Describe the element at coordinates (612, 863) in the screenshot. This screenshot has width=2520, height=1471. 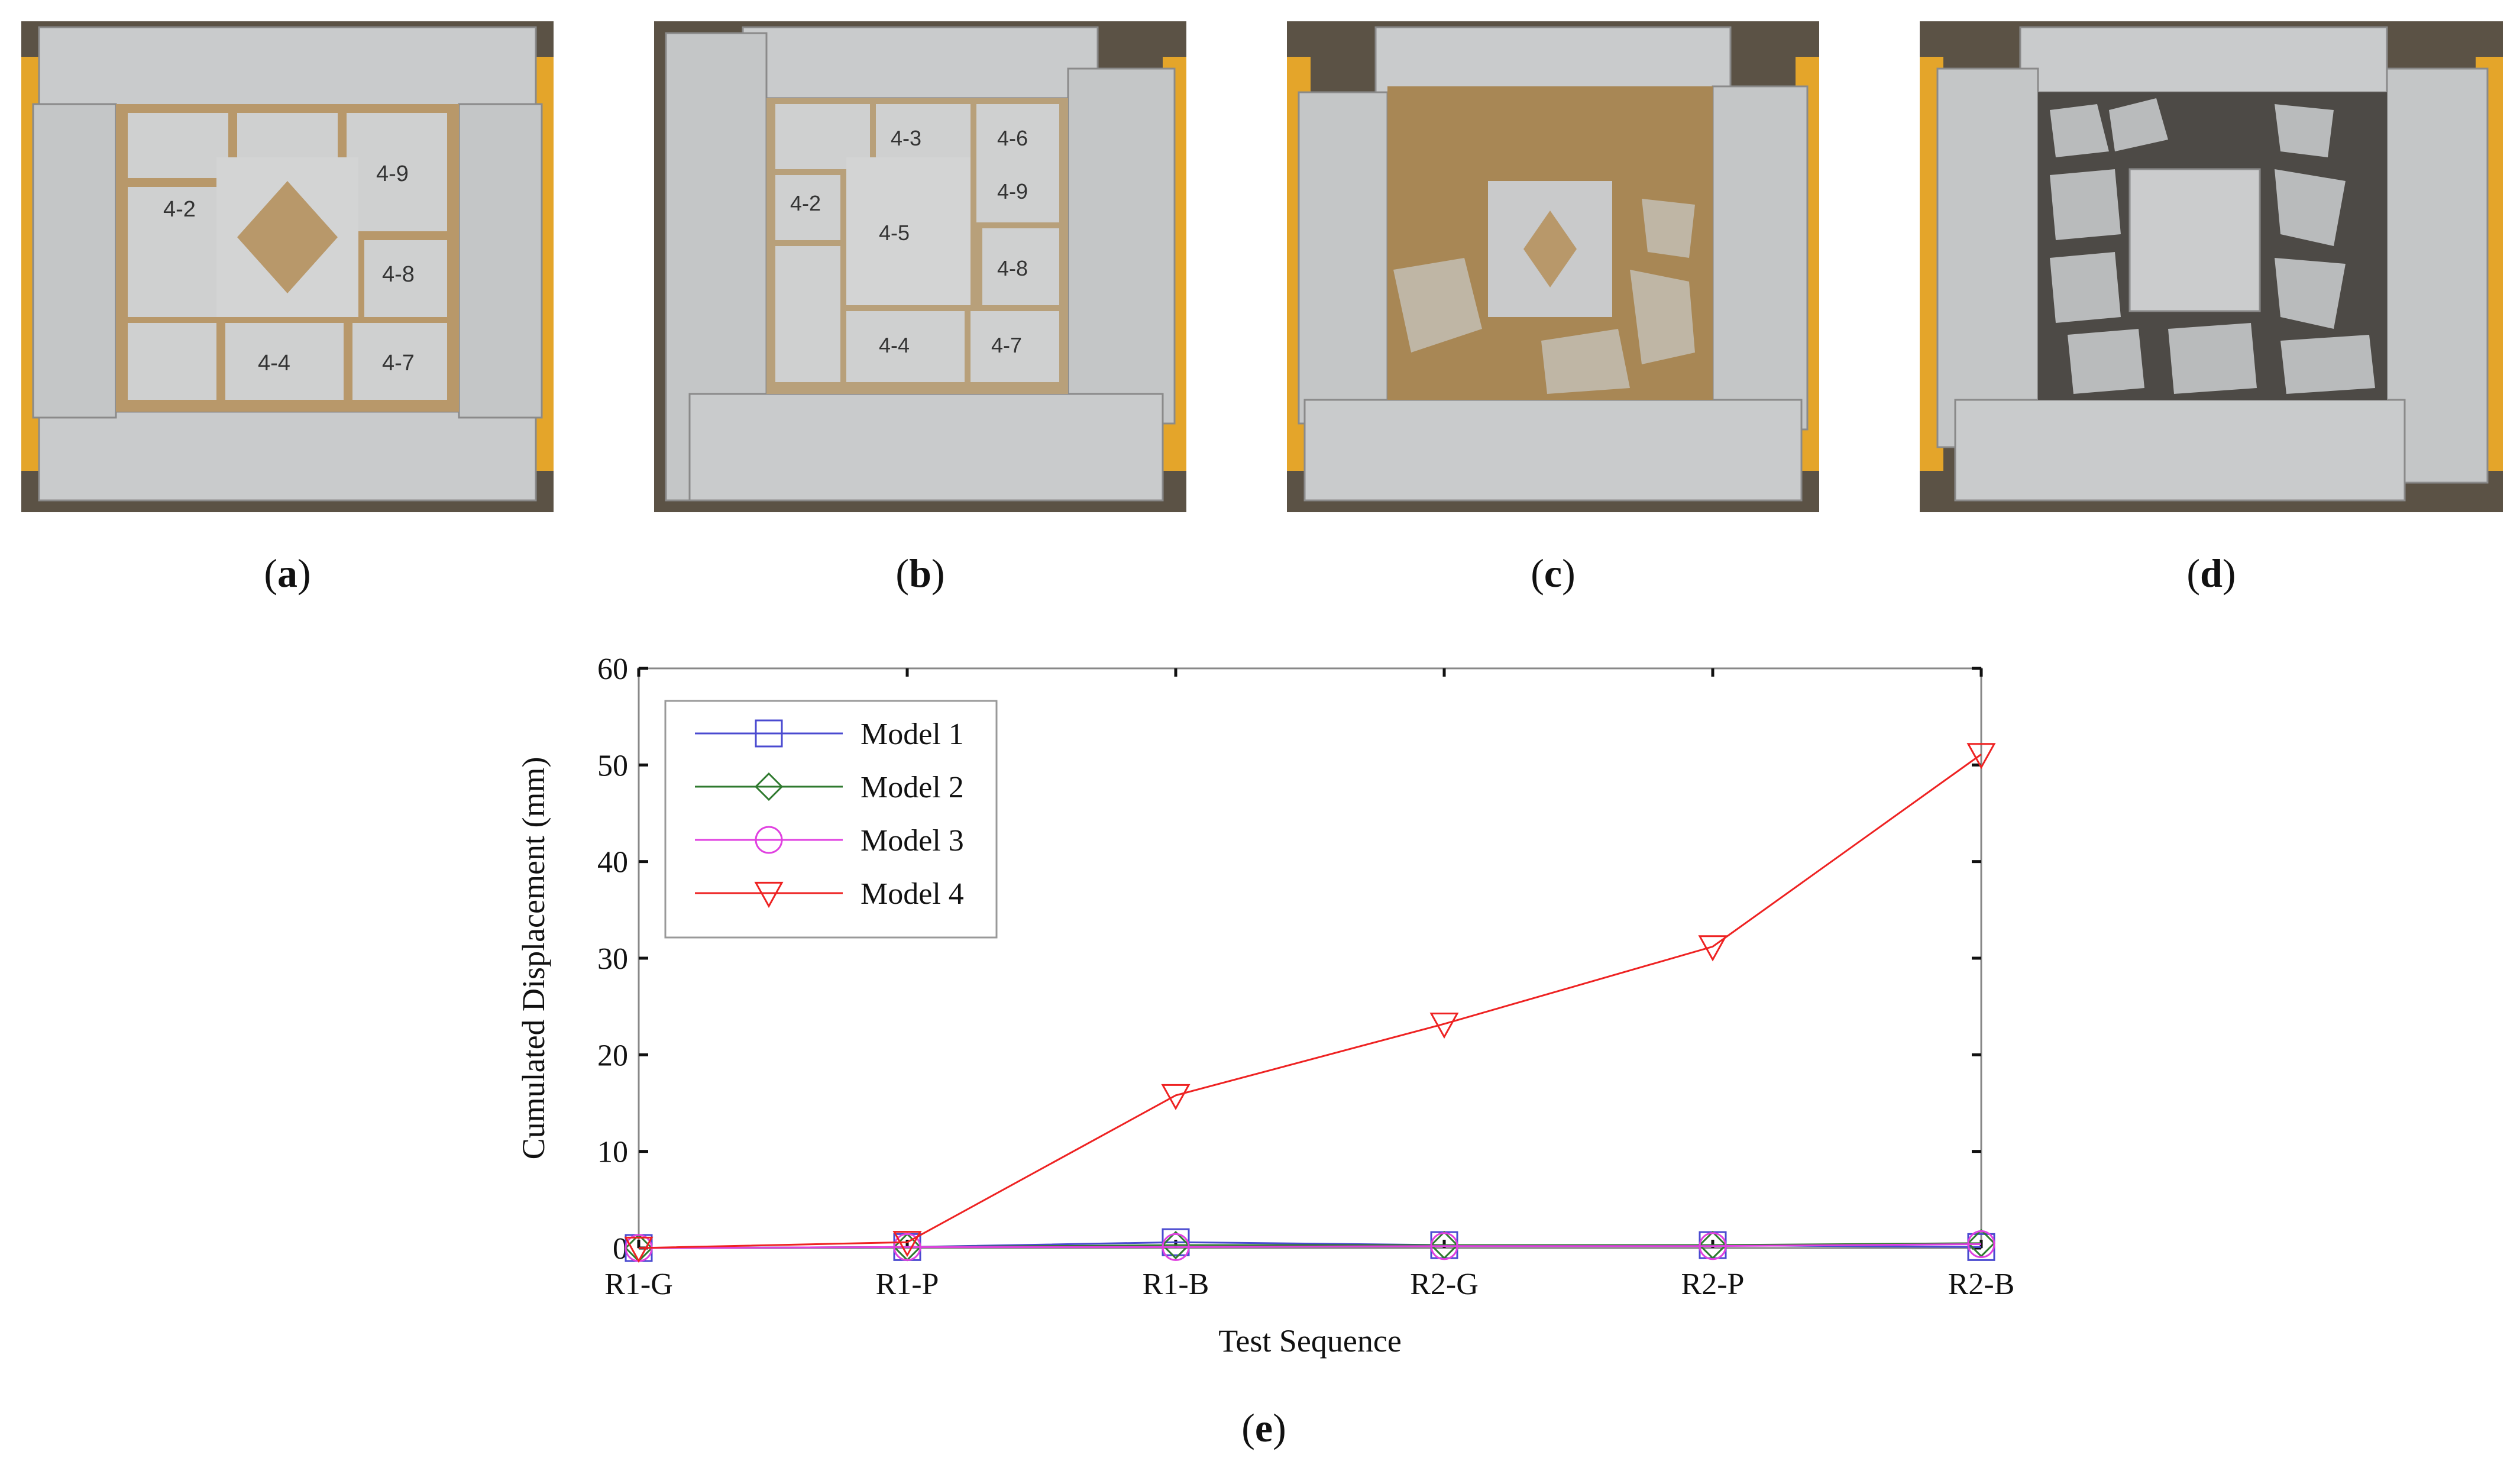
I see `y-tick-label: 40` at that location.